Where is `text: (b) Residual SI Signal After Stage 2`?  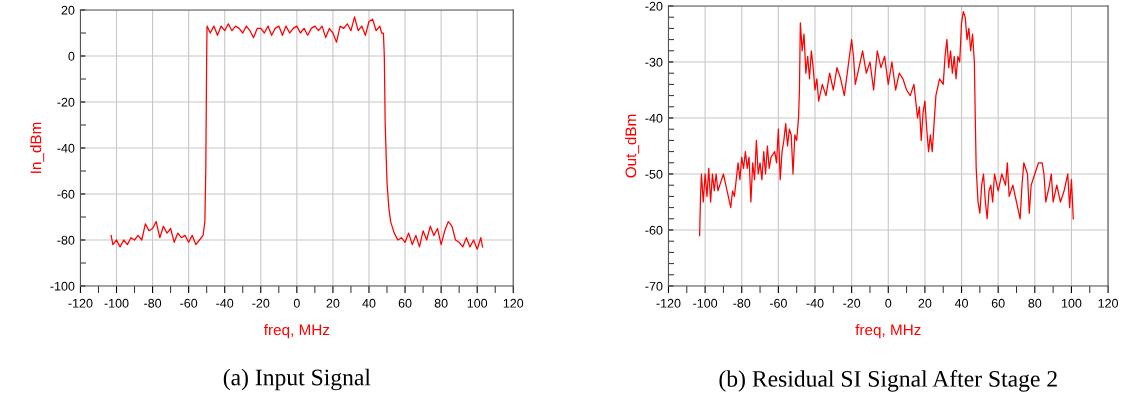
text: (b) Residual SI Signal After Stage 2 is located at coordinates (888, 381).